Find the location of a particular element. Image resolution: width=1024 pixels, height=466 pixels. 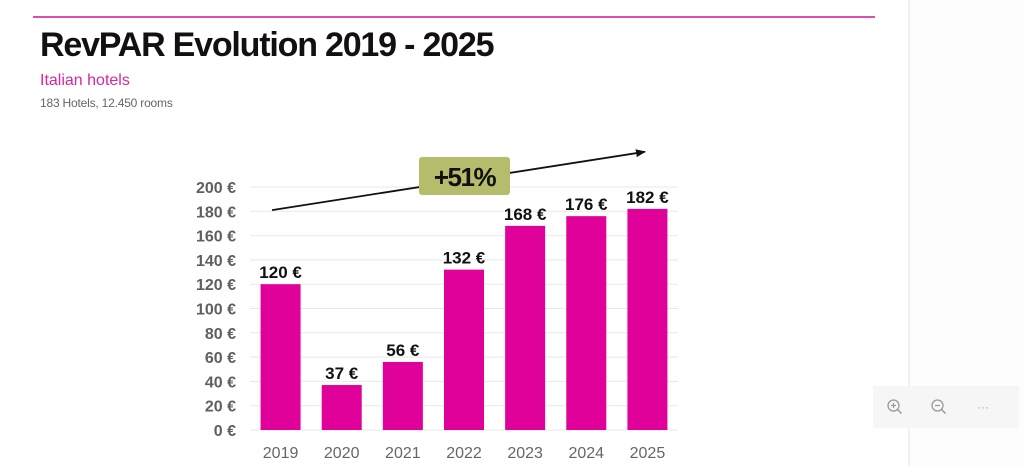

data-label: 182 € is located at coordinates (647, 197).